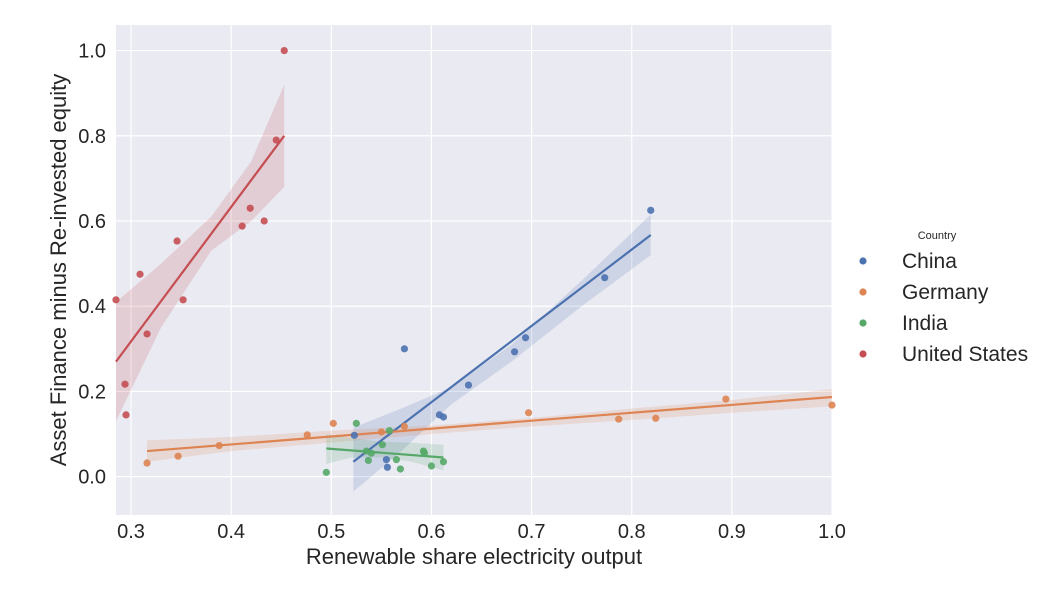 The image size is (1053, 595). I want to click on legend-label-china: China, so click(929, 261).